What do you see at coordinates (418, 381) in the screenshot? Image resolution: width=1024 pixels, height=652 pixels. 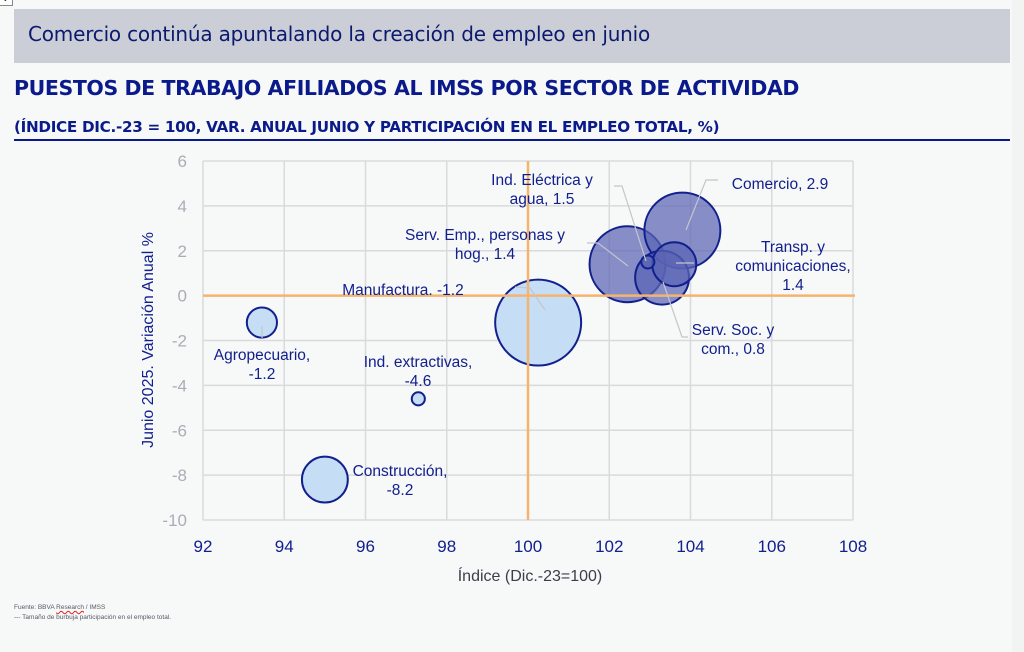 I see `bubble-label-line: -4.6` at bounding box center [418, 381].